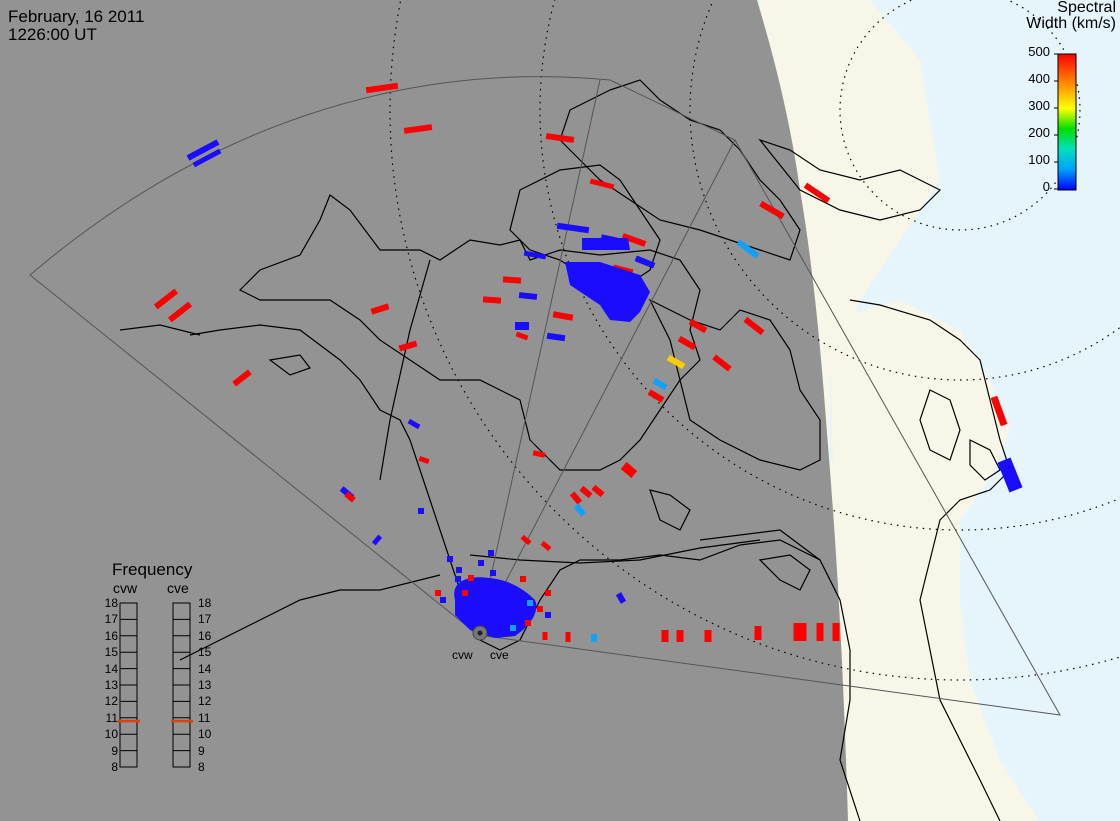 The width and height of the screenshot is (1120, 821). Describe the element at coordinates (205, 685) in the screenshot. I see `frequency-tick-label: 13` at that location.